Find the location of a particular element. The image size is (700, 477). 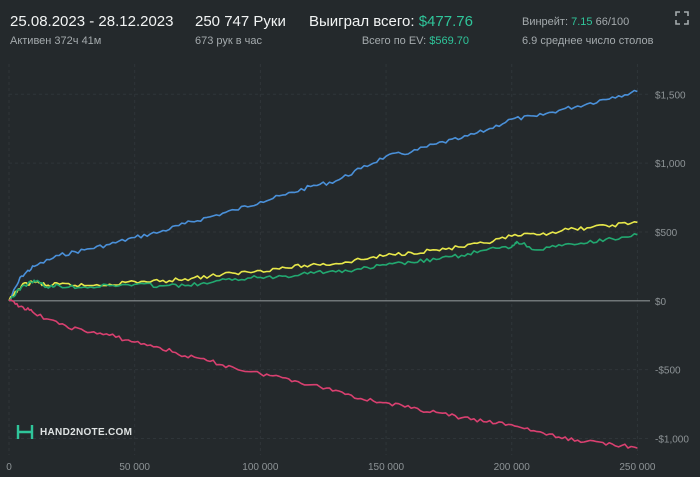

winrate: Винрейт: 7.15 66/100 is located at coordinates (575, 22).